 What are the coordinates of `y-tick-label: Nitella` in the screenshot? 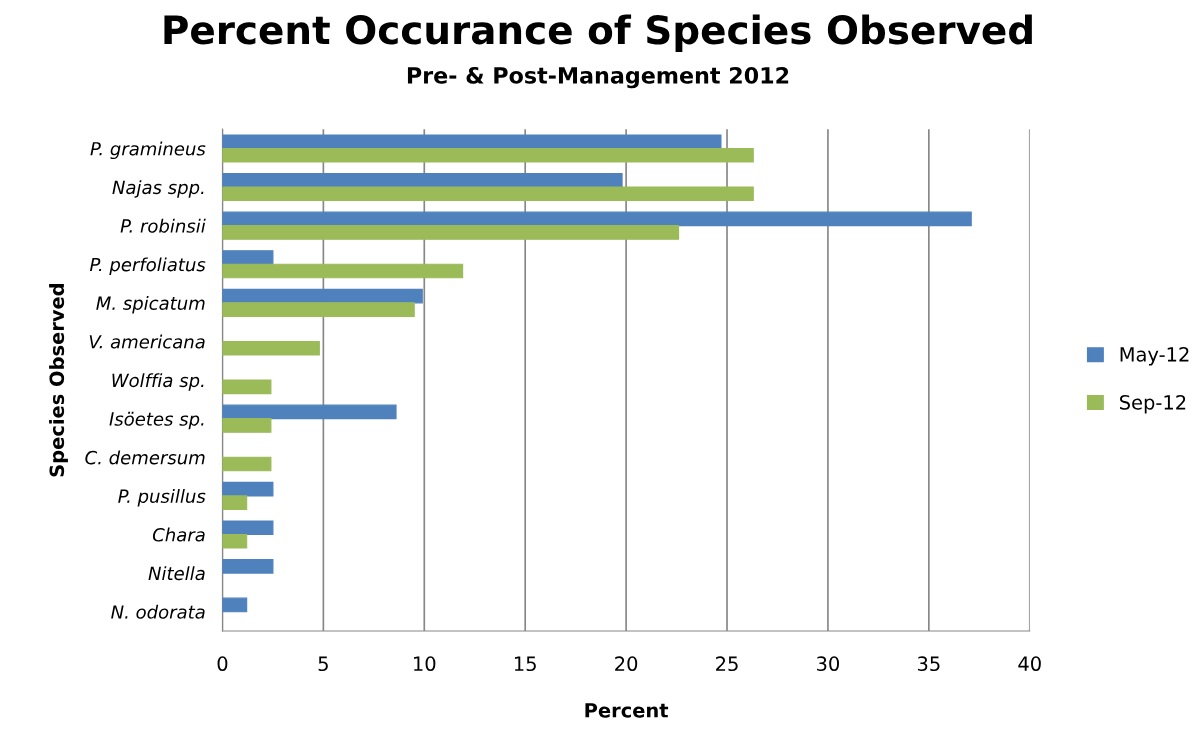 It's located at (176, 573).